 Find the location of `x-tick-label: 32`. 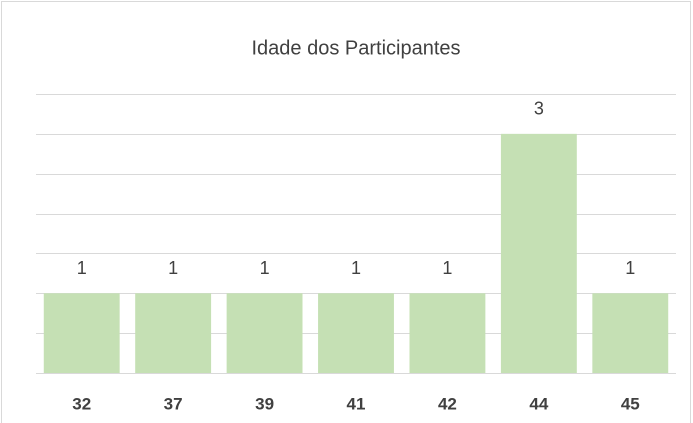

x-tick-label: 32 is located at coordinates (81, 403).